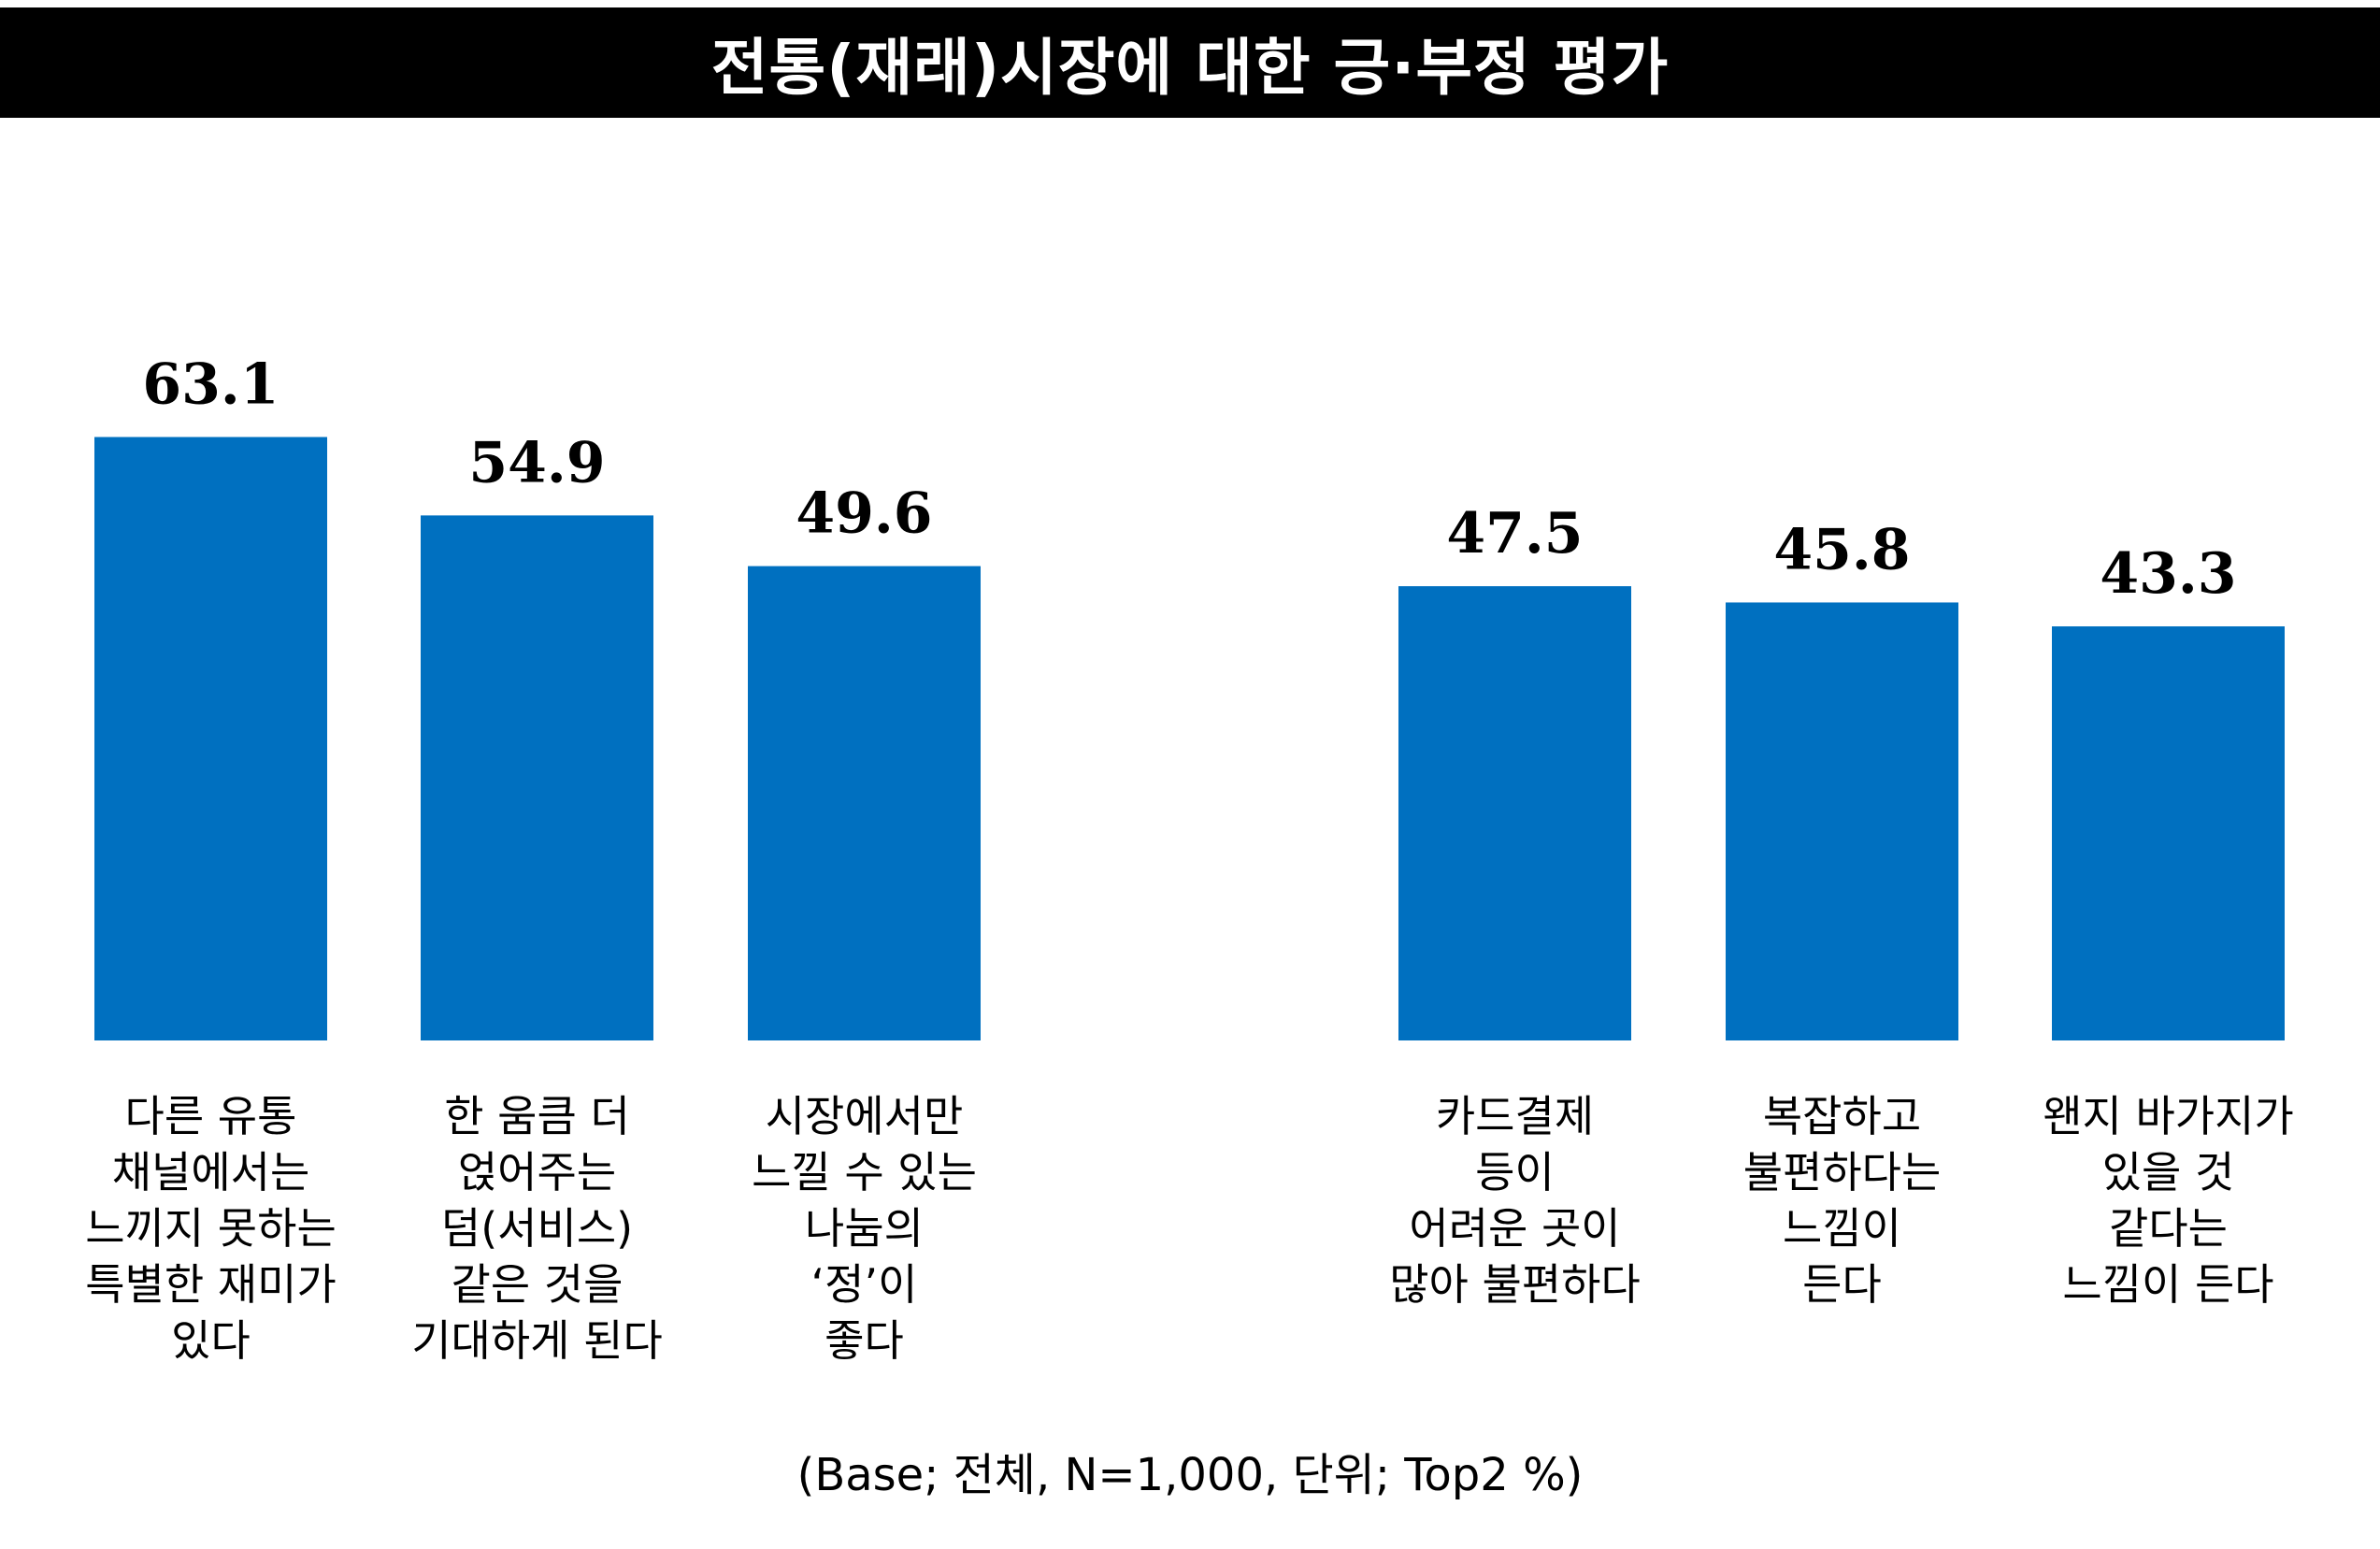  I want to click on category-label-line: 얹어주는, so click(537, 1172).